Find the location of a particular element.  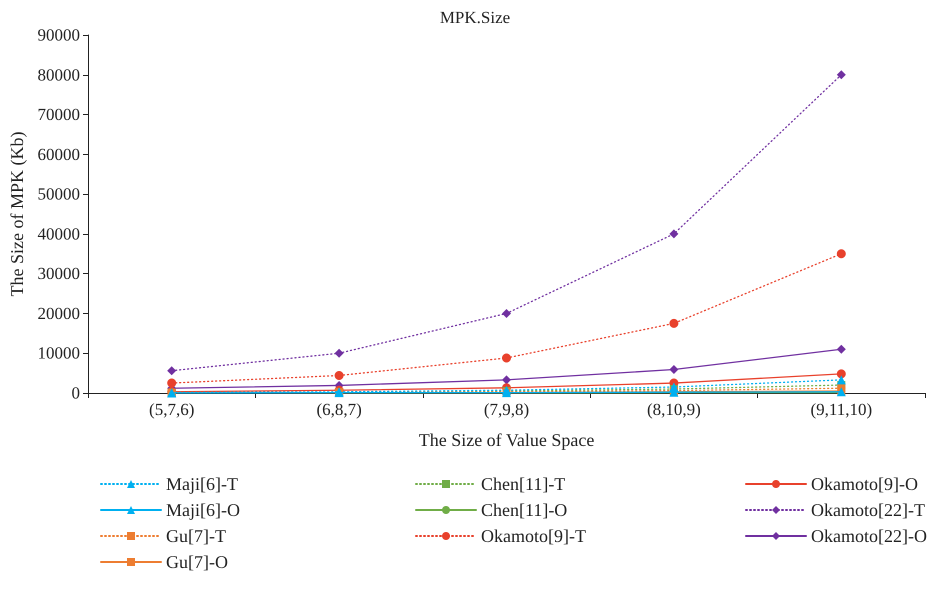

chart-title: MPK.Size is located at coordinates (475, 17).